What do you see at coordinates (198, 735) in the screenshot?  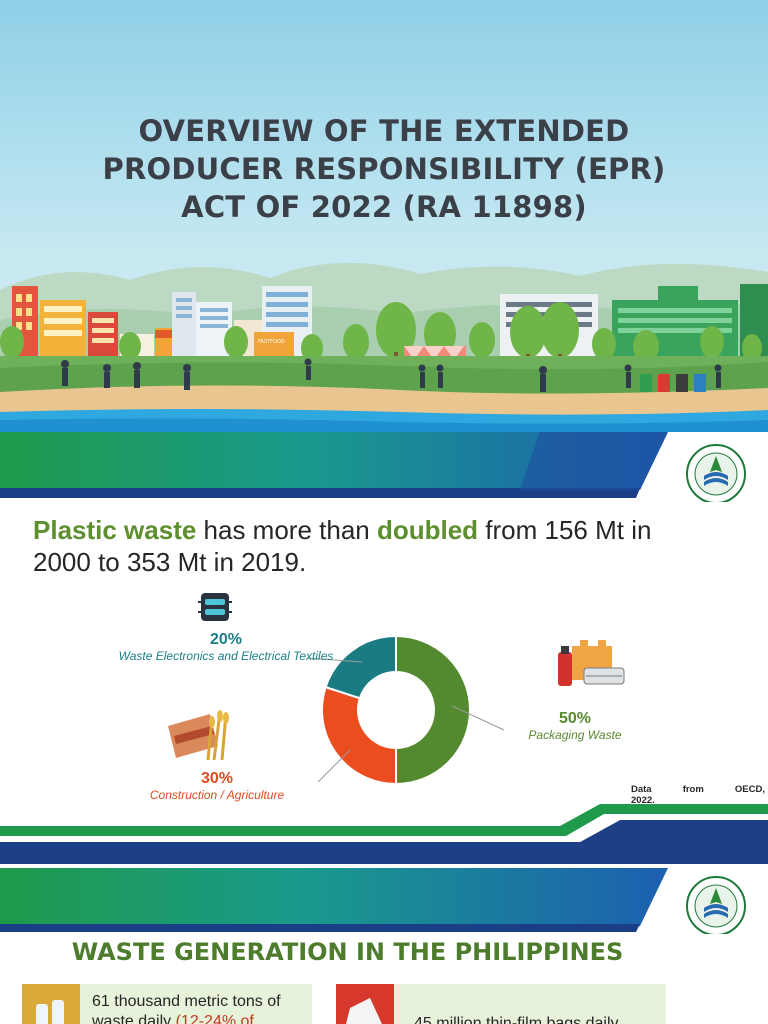 I see `cement-wheat-icon` at bounding box center [198, 735].